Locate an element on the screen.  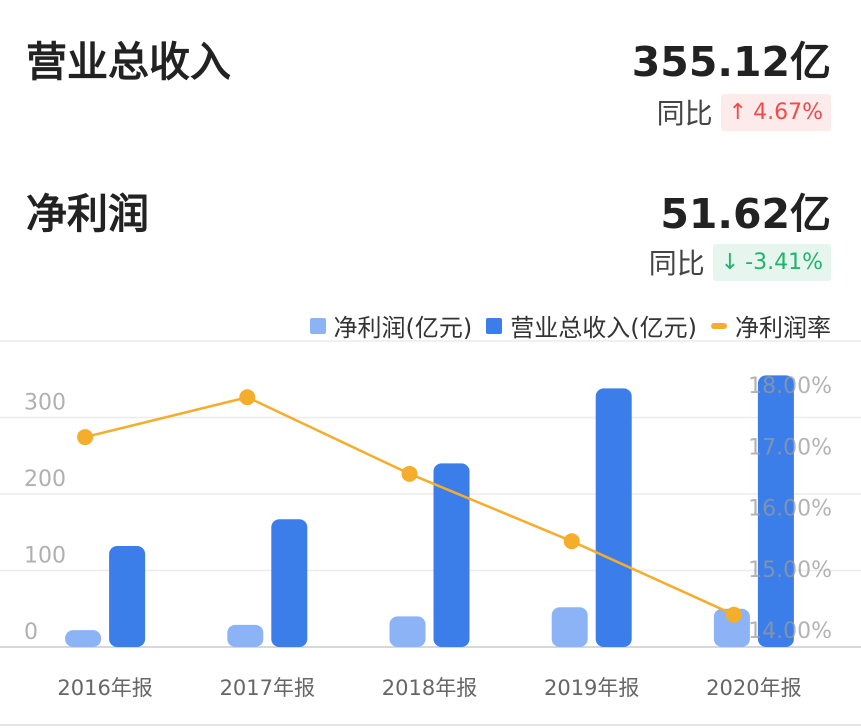
y-right-tick-label: 15.00% is located at coordinates (790, 570).